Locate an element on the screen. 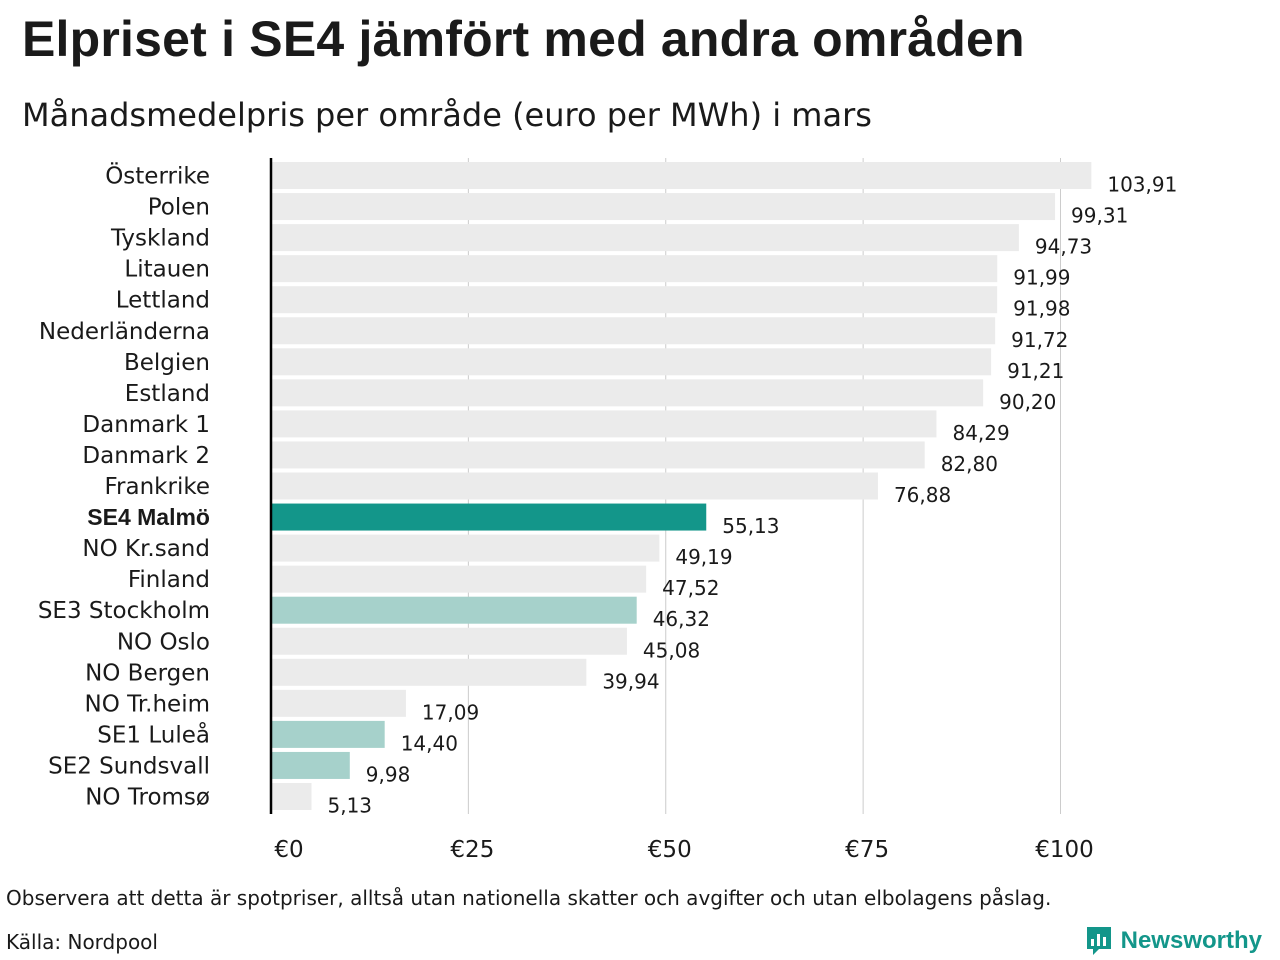 The height and width of the screenshot is (960, 1280). value-label: 9,98 is located at coordinates (388, 774).